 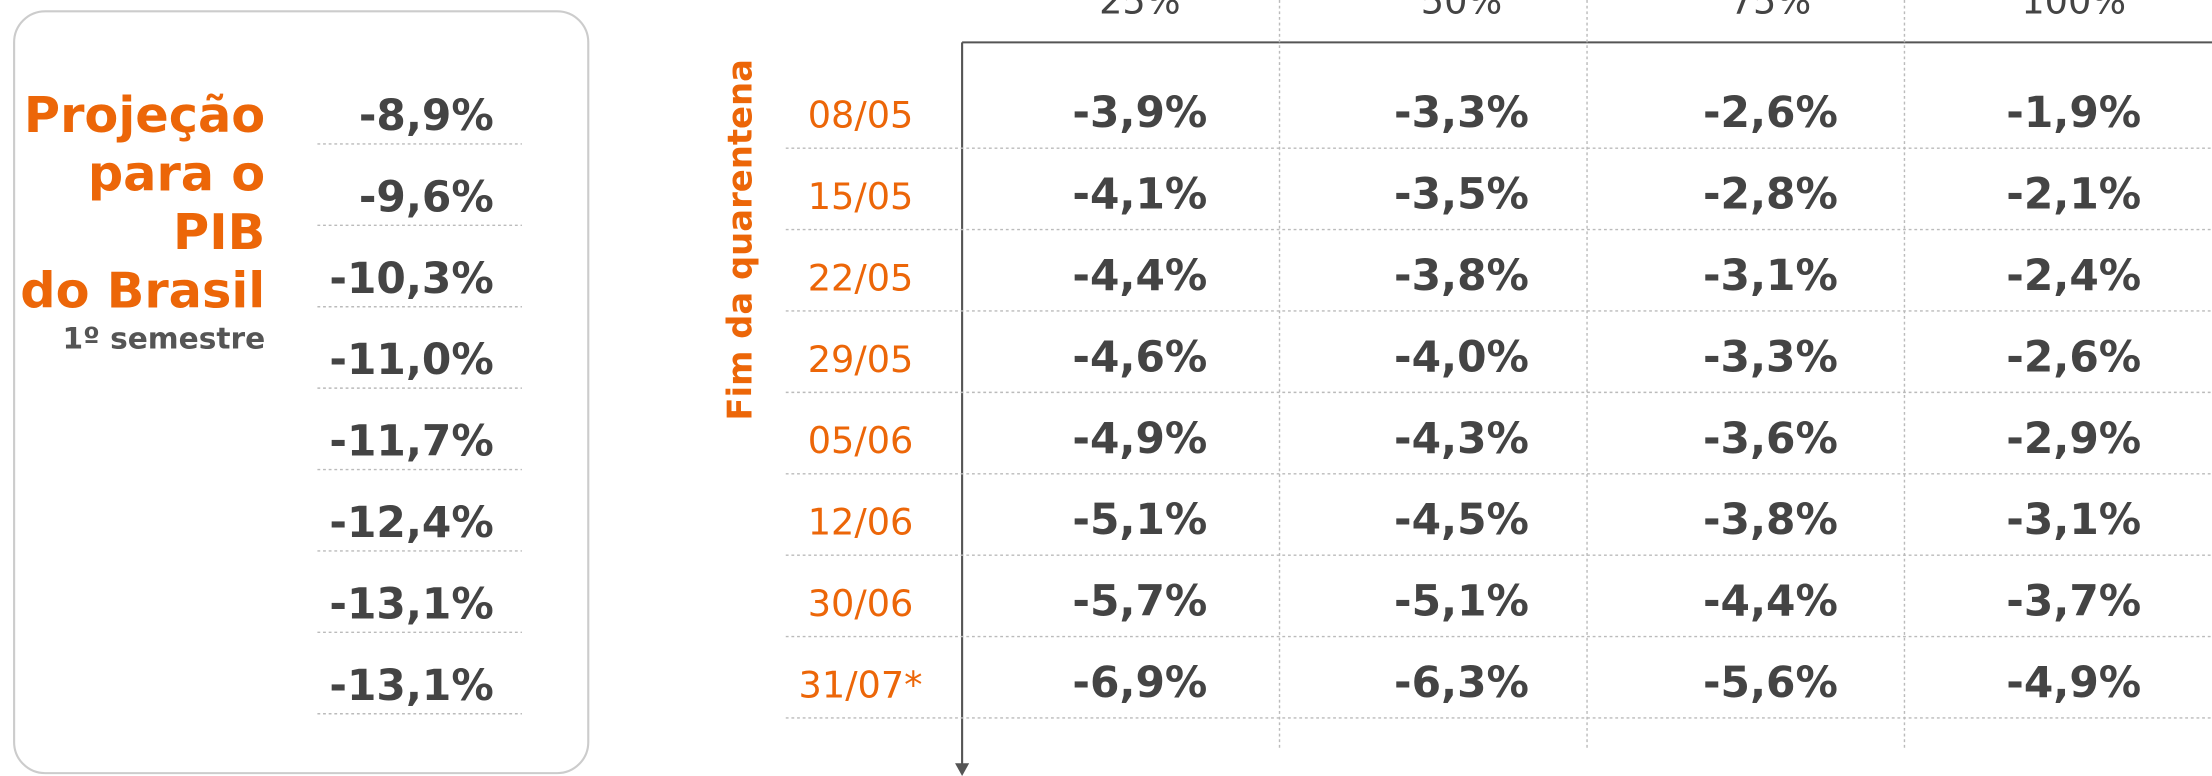 What do you see at coordinates (1139, 112) in the screenshot?
I see `cell-value: -3,9%` at bounding box center [1139, 112].